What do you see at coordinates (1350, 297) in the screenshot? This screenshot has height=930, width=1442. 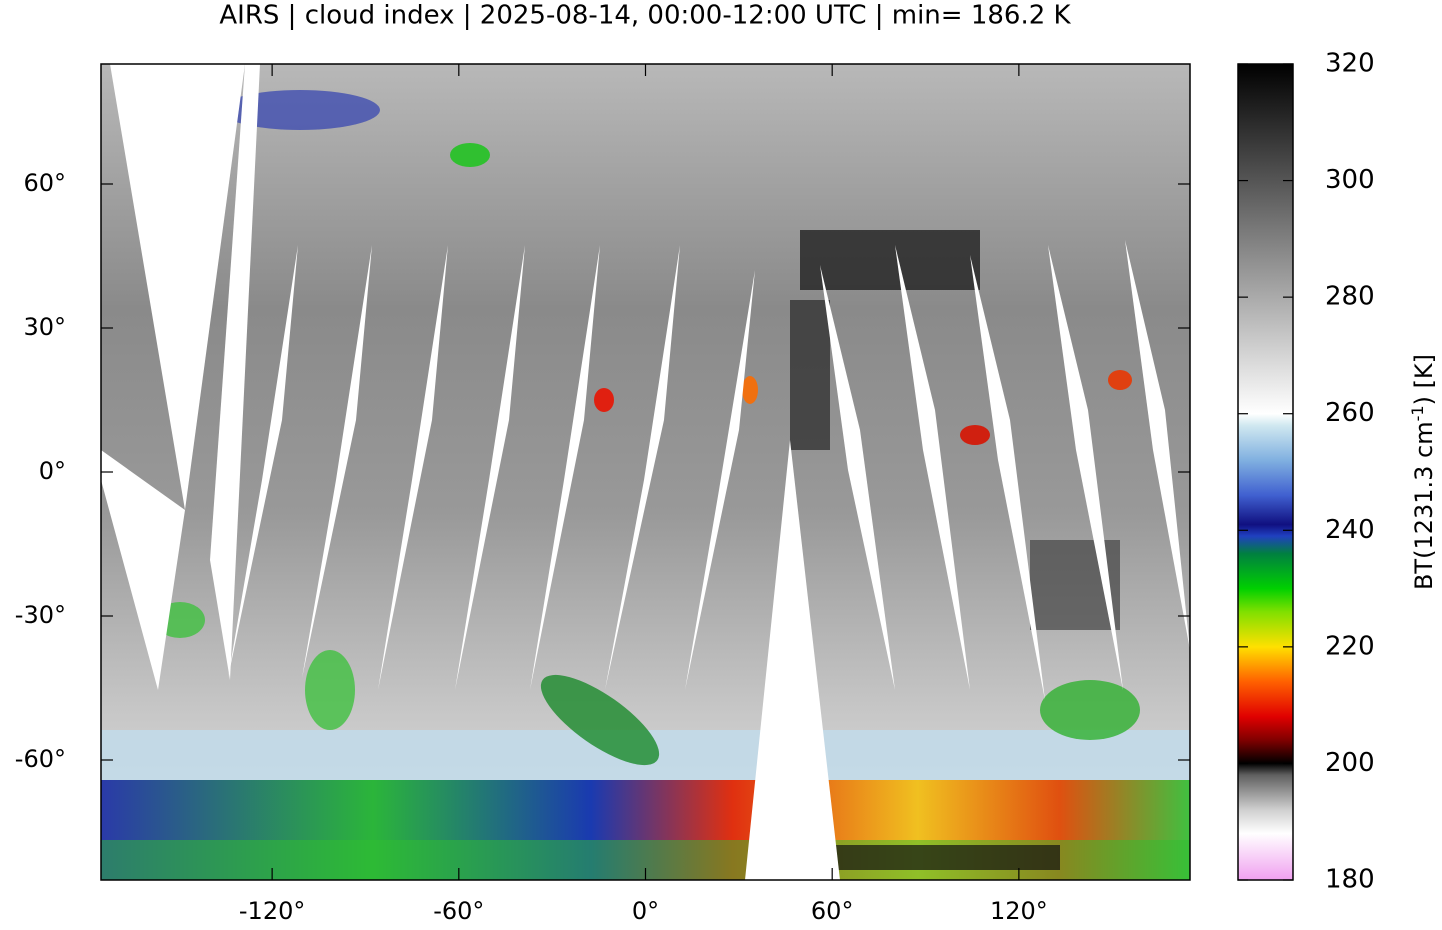 I see `colorbar-tick-label: 280` at bounding box center [1350, 297].